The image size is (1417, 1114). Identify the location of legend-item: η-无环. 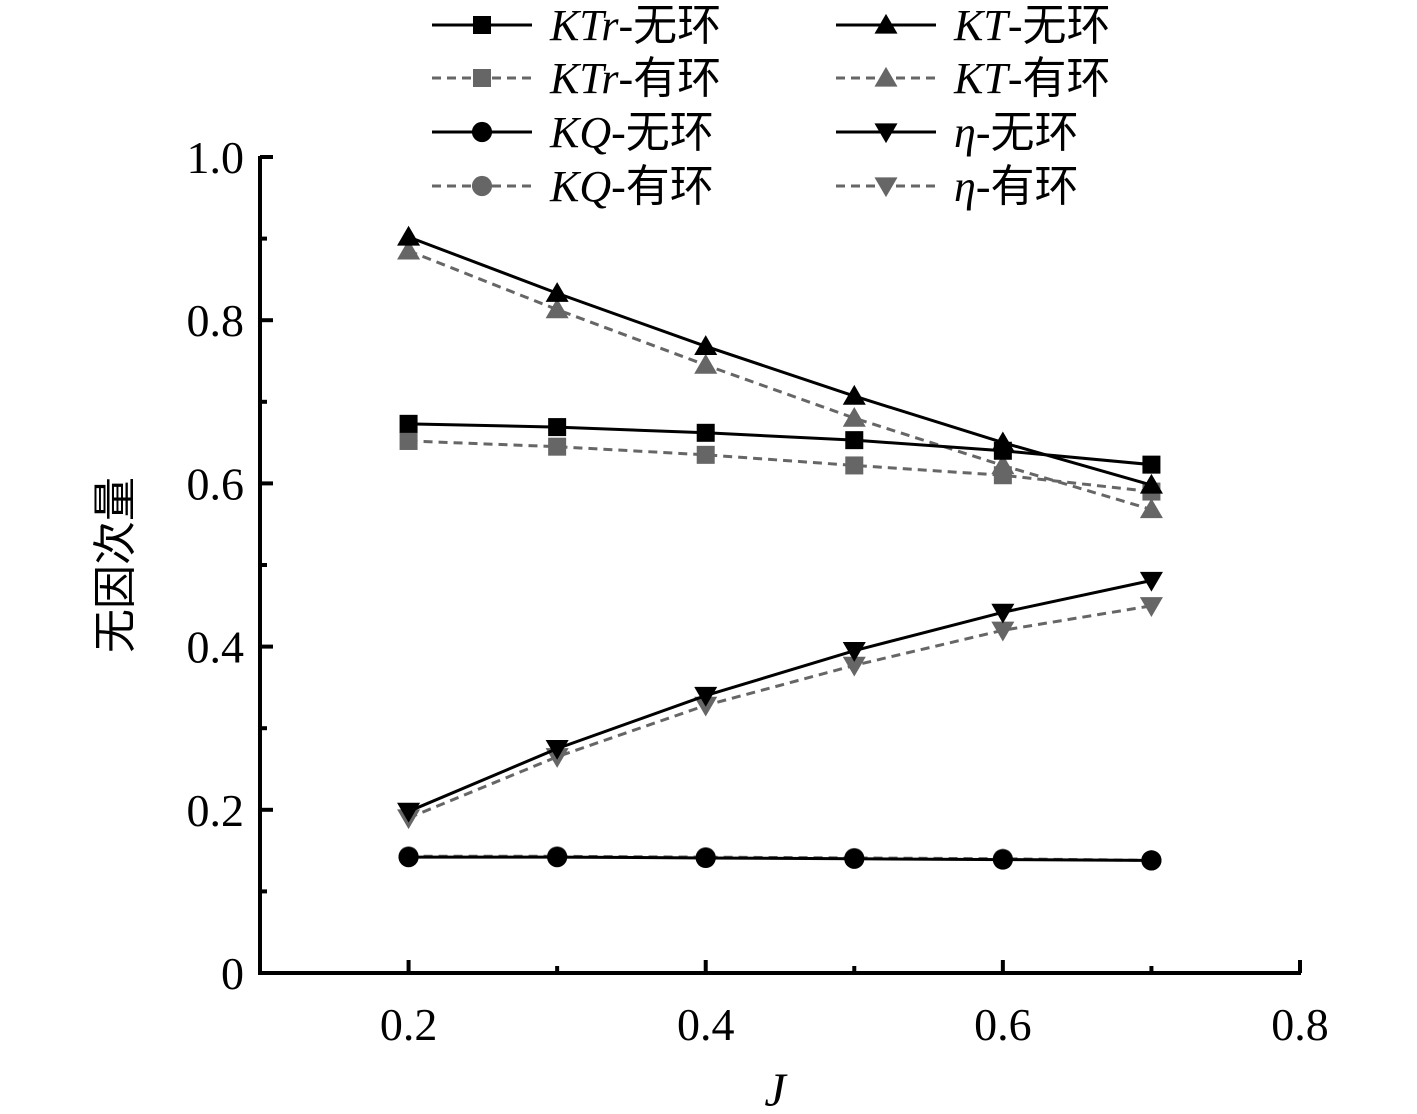
(957, 132).